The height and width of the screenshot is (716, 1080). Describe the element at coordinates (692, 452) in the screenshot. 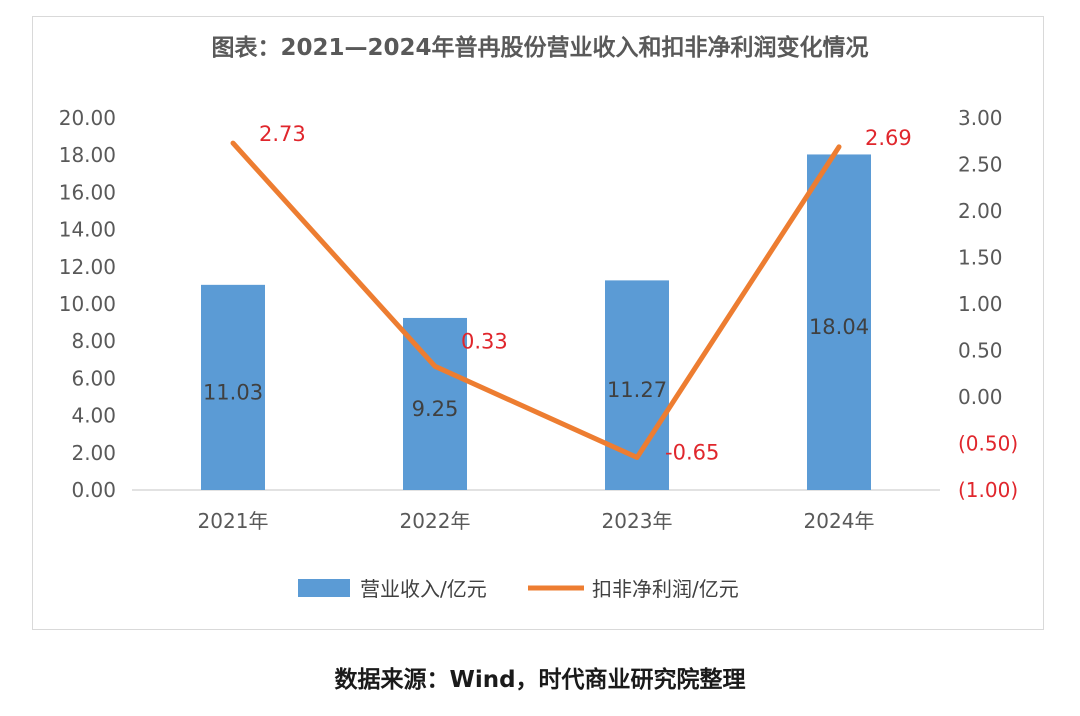

I see `line-data-label: -0.65` at that location.